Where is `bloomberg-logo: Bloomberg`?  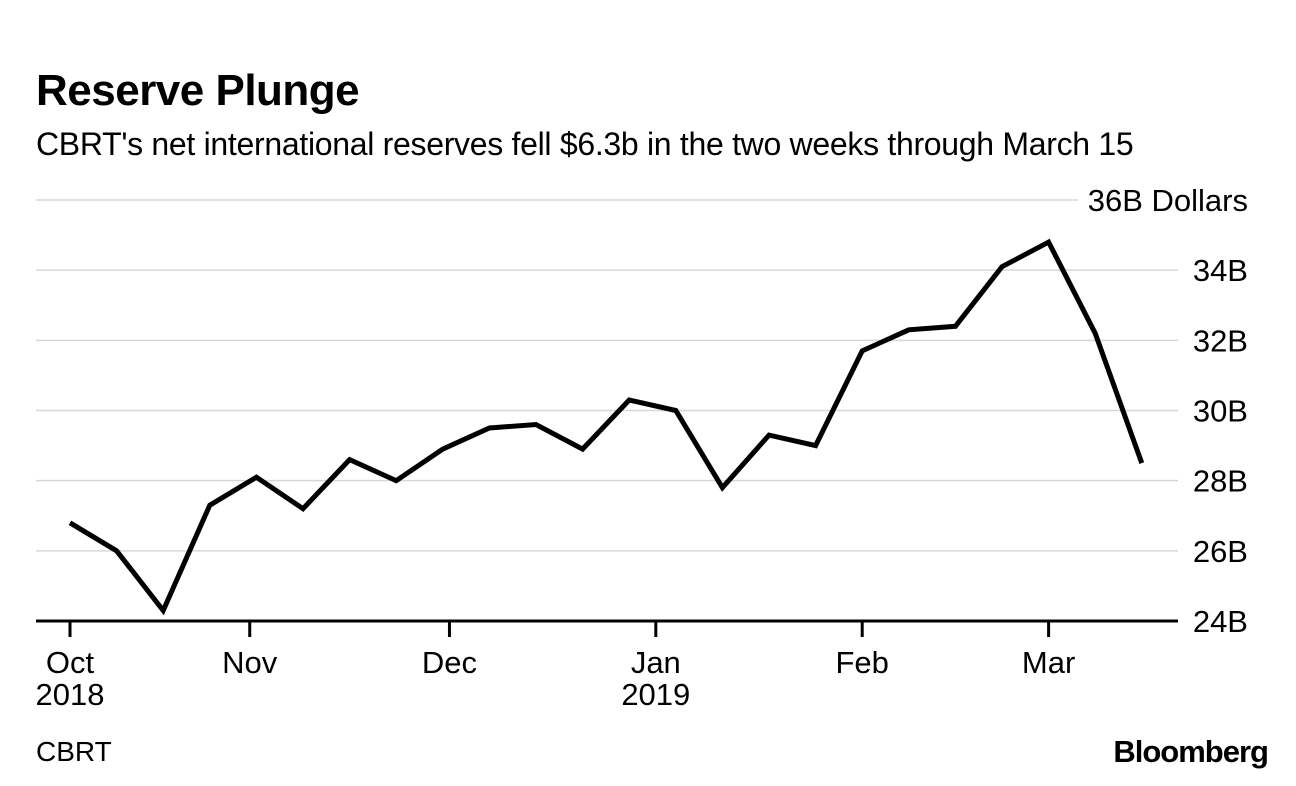 bloomberg-logo: Bloomberg is located at coordinates (1191, 751).